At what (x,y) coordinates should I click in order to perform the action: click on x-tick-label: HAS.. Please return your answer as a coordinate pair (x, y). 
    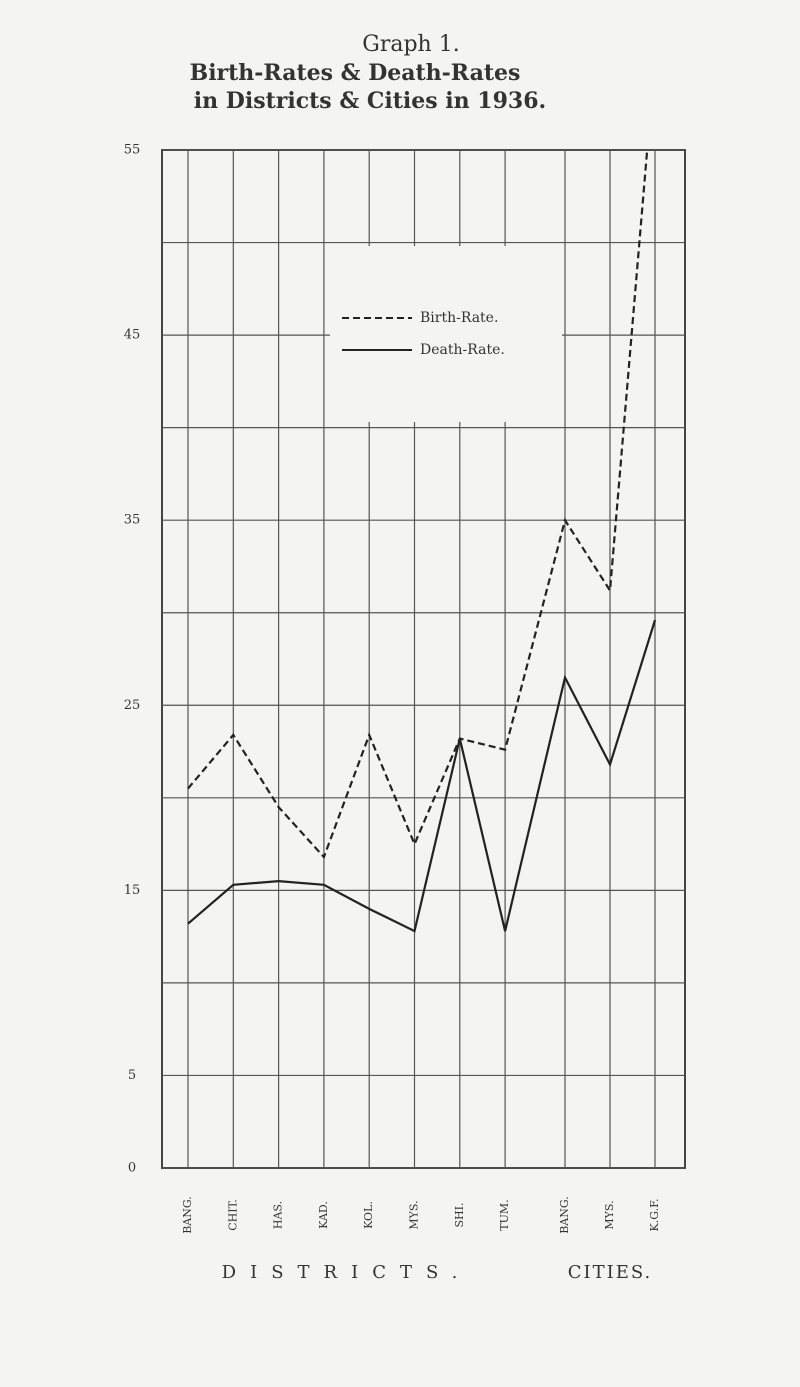
    Looking at the image, I should click on (278, 1215).